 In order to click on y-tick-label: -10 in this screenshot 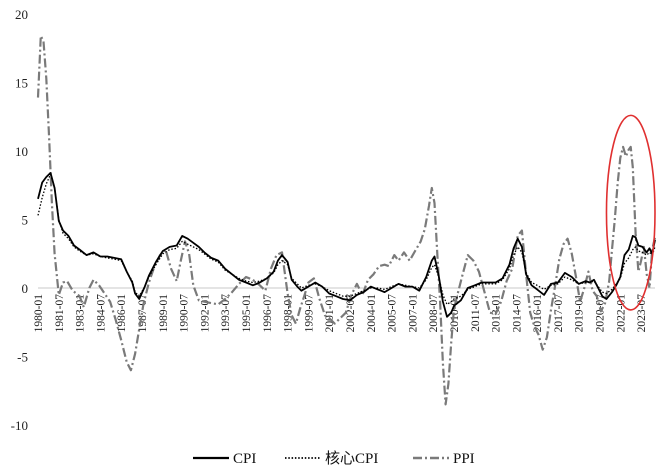, I will do `click(19, 425)`.